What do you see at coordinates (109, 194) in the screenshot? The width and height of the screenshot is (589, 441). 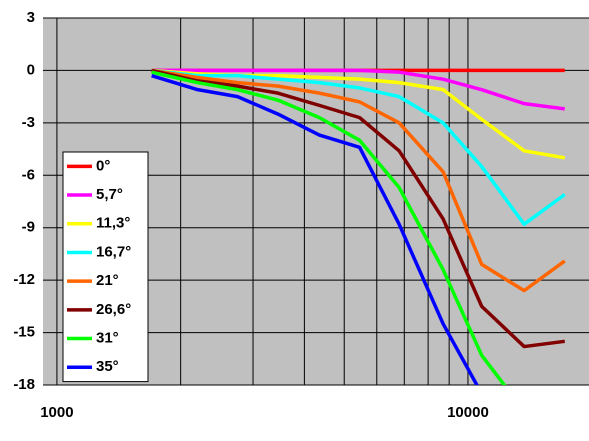 I see `legend-label: 5,7°` at bounding box center [109, 194].